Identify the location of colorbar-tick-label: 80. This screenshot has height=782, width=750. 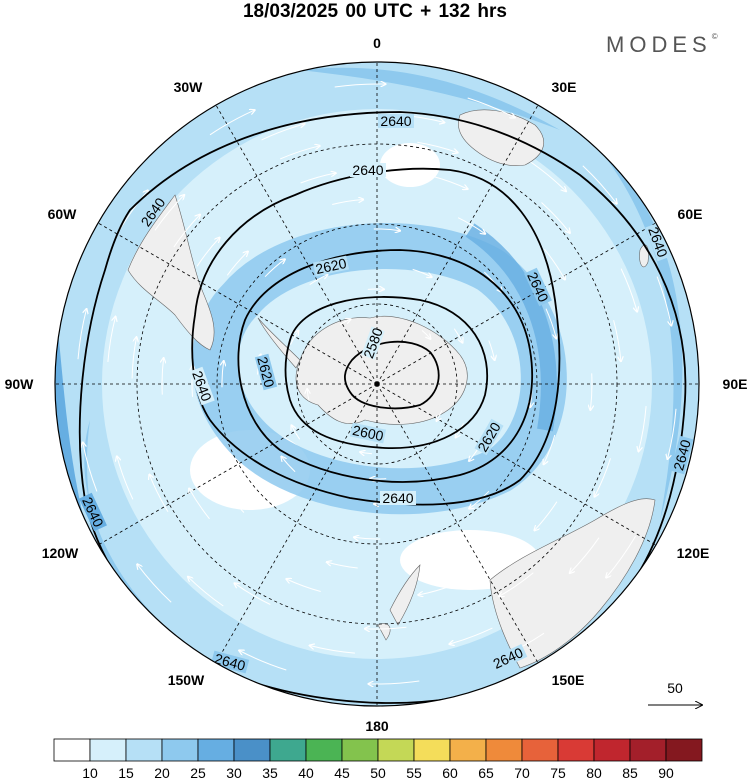
(594, 773).